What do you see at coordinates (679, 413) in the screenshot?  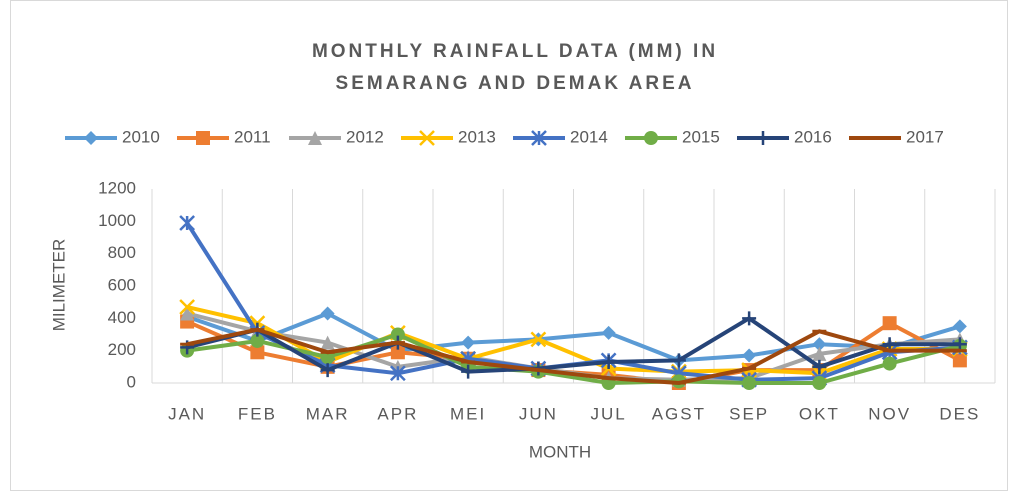 I see `x-tick-label: AGST` at bounding box center [679, 413].